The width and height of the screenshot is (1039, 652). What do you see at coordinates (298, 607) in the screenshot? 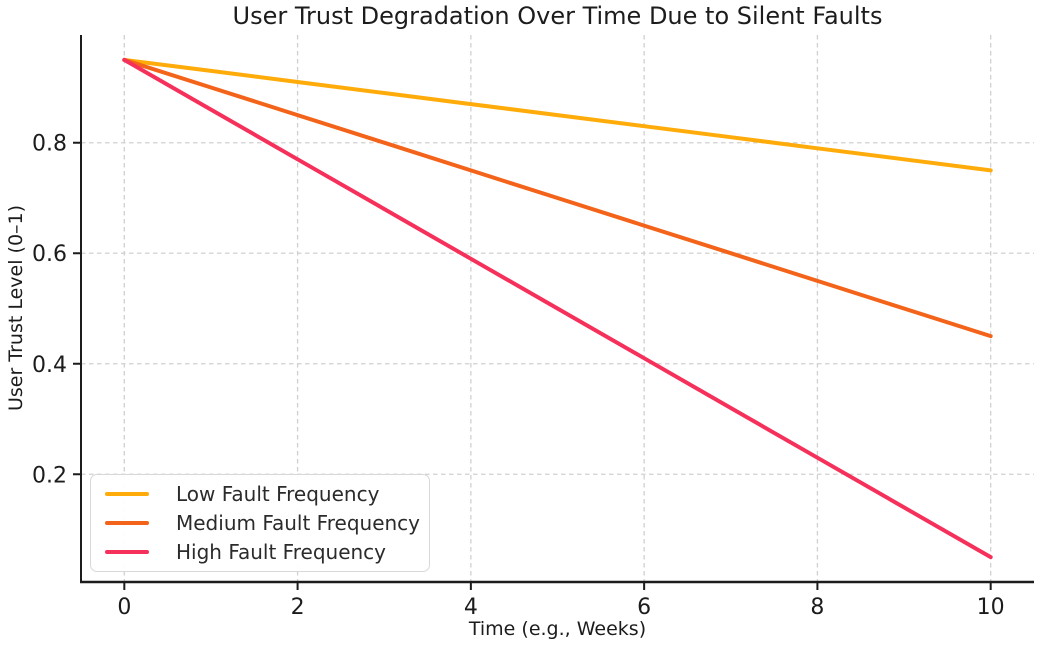
I see `x-tick-label: 2` at bounding box center [298, 607].